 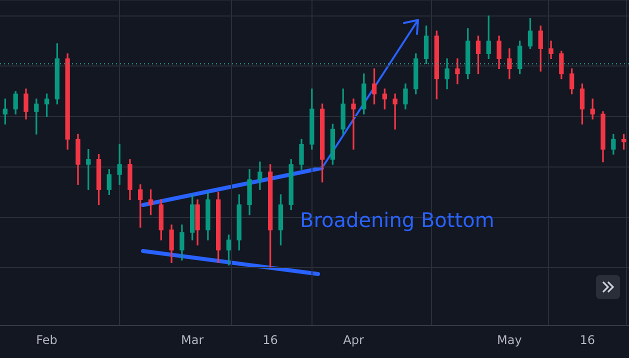 I want to click on candlestick, so click(x=457, y=71).